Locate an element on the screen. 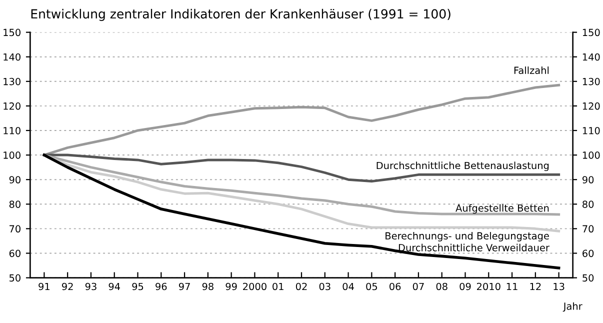  y2-tick-label: 60 is located at coordinates (588, 254).